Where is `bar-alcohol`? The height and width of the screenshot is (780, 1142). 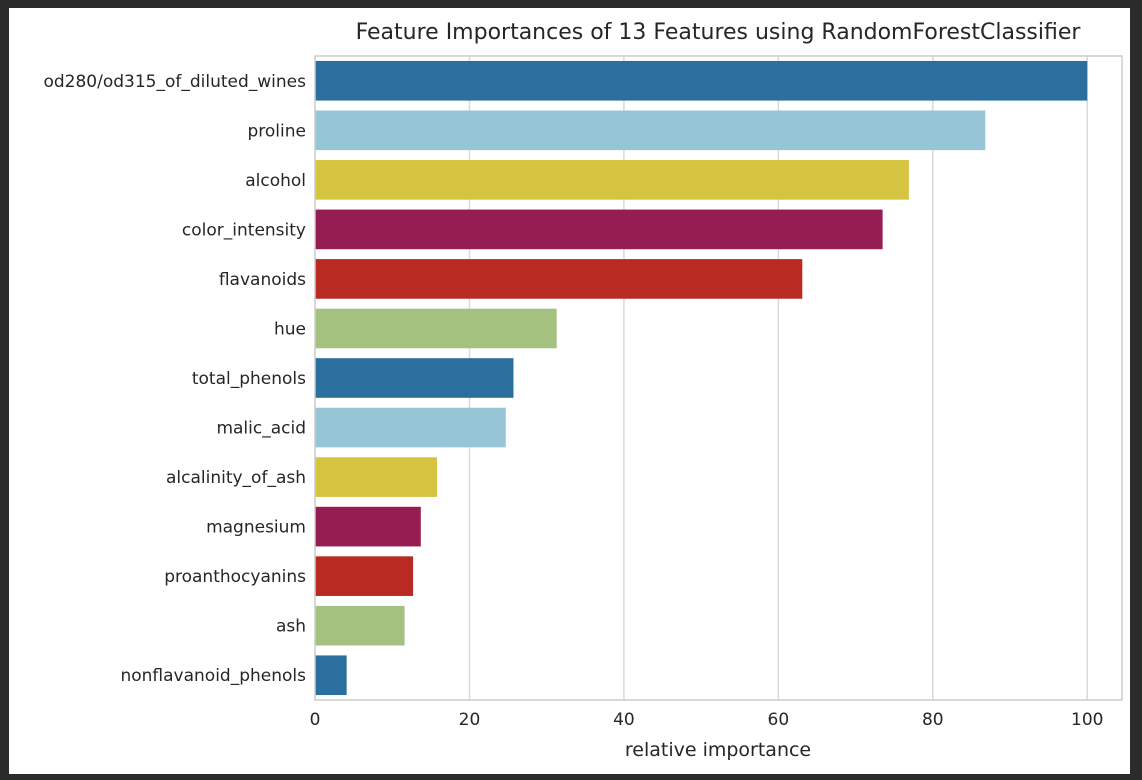 bar-alcohol is located at coordinates (612, 180).